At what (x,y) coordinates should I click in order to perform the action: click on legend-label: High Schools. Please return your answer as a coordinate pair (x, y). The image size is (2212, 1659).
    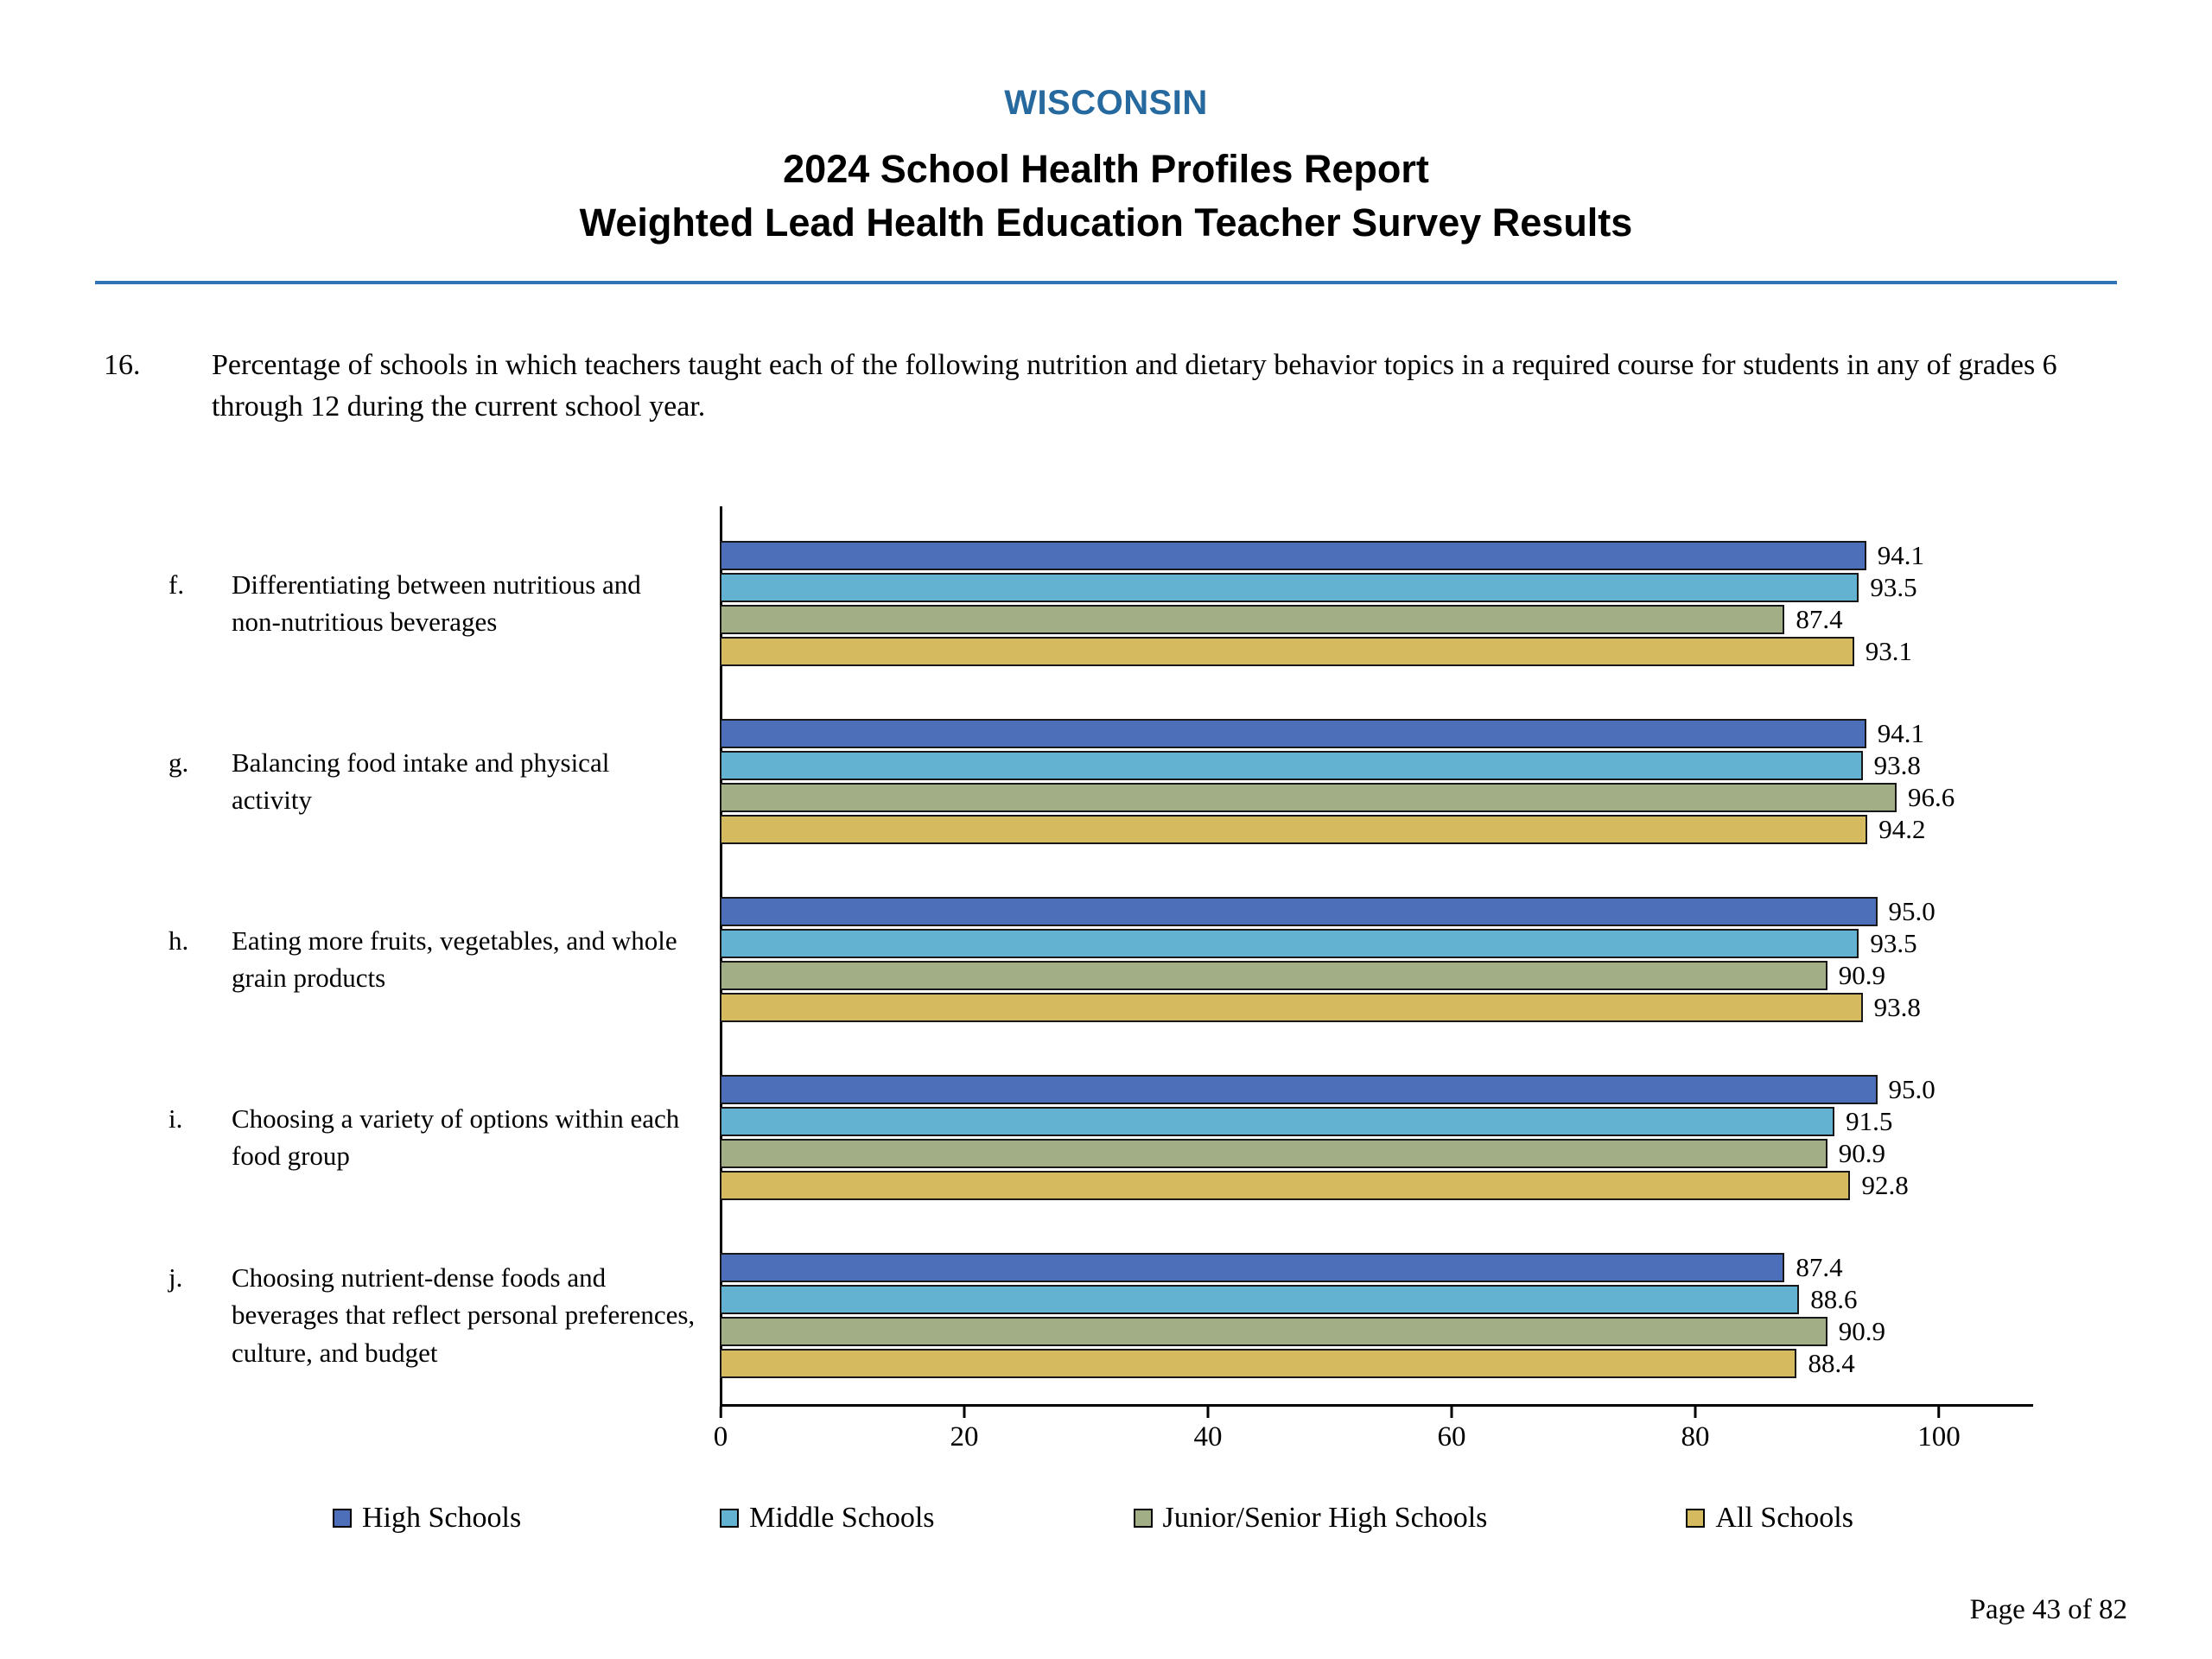
    Looking at the image, I should click on (442, 1517).